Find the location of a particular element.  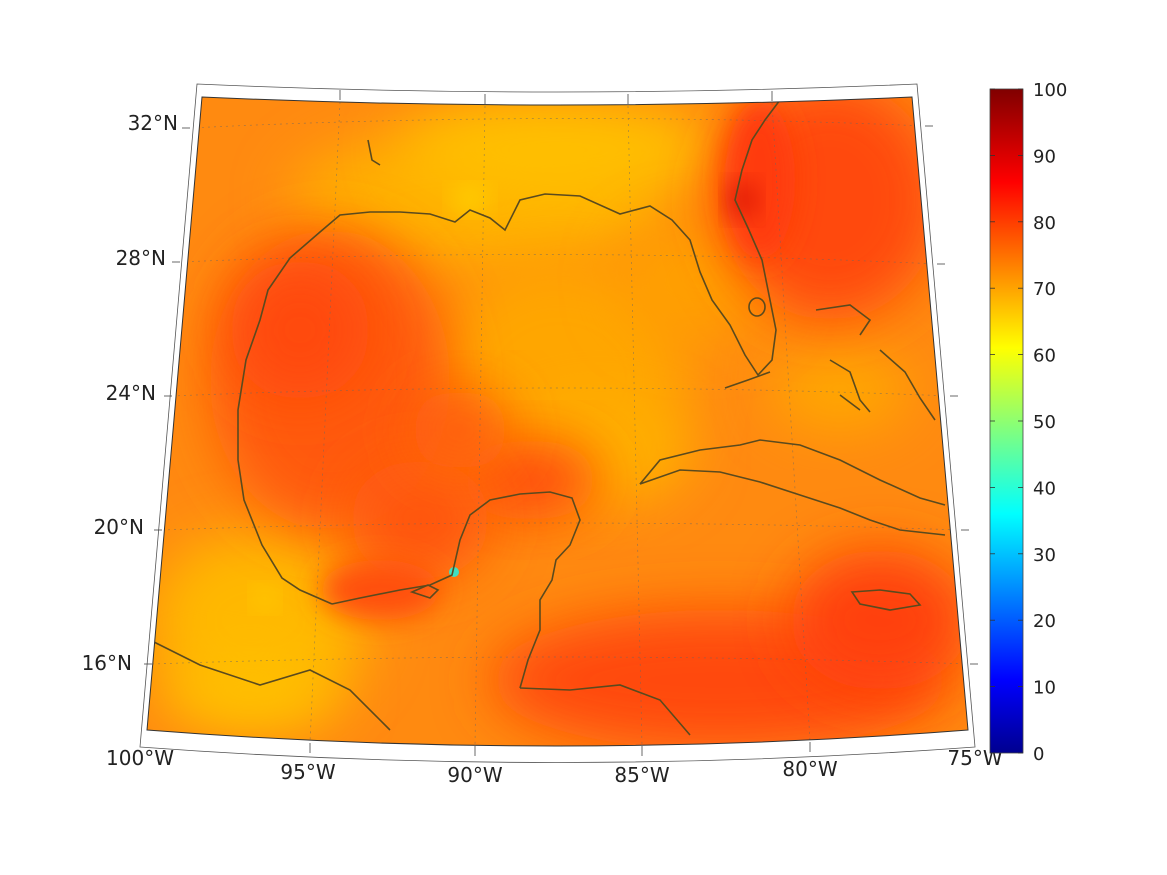

longitude-labels: 100°W 95°W 90°W 85°W 80°W 75°W is located at coordinates (554, 766).